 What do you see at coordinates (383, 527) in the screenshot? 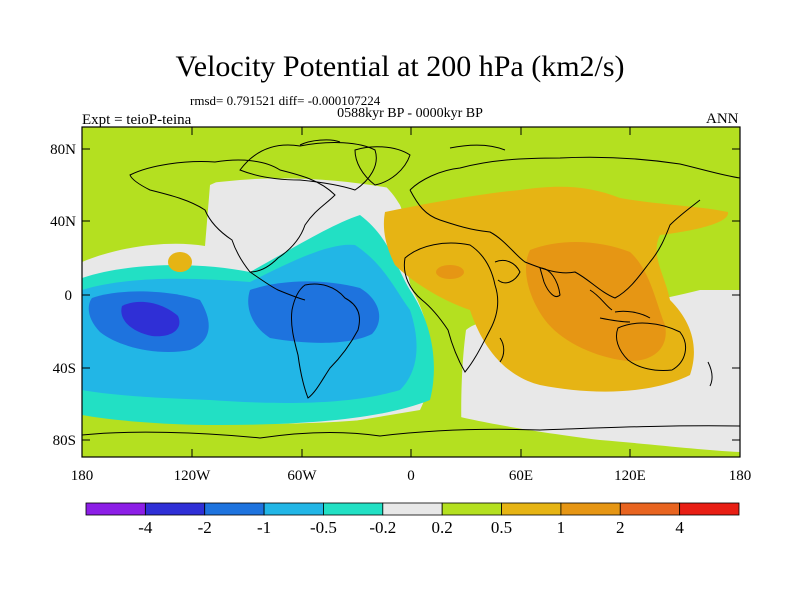
I see `colorbar-label: -0.2` at bounding box center [383, 527].